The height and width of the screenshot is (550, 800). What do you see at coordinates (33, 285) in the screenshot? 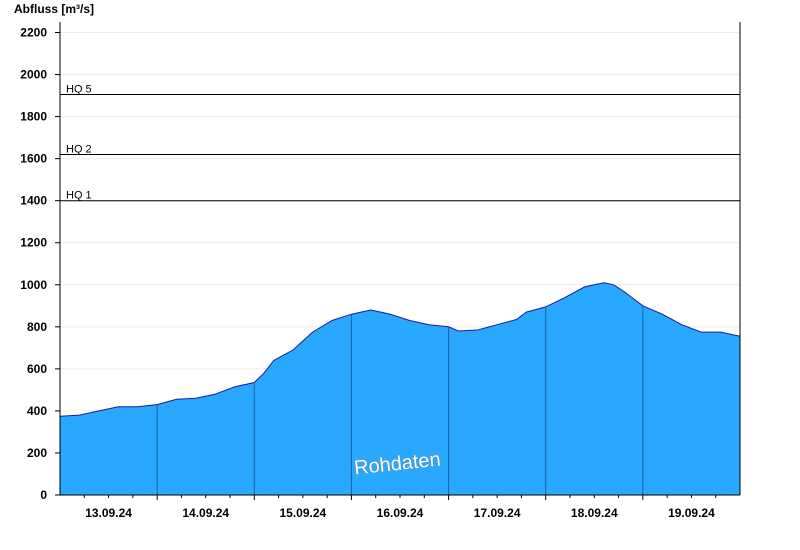
I see `y-tick-label: 1000` at bounding box center [33, 285].